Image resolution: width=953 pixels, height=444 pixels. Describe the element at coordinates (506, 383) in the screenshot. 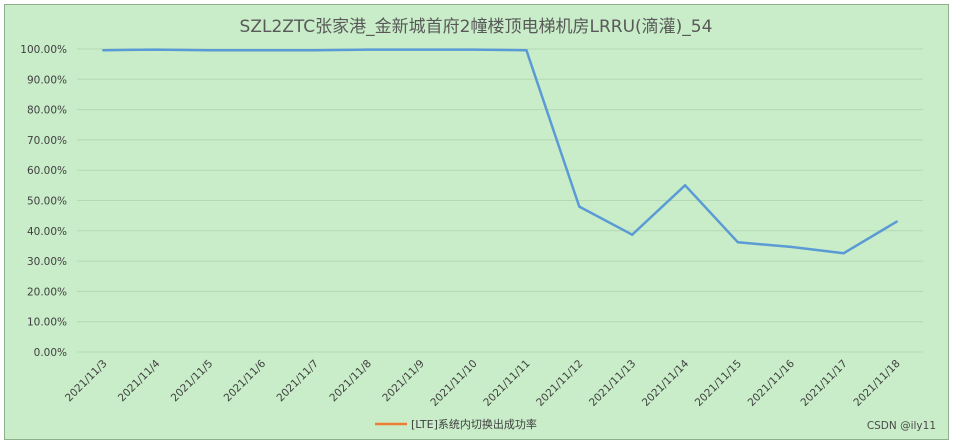

I see `x-tick-label: 2021/11/11` at that location.